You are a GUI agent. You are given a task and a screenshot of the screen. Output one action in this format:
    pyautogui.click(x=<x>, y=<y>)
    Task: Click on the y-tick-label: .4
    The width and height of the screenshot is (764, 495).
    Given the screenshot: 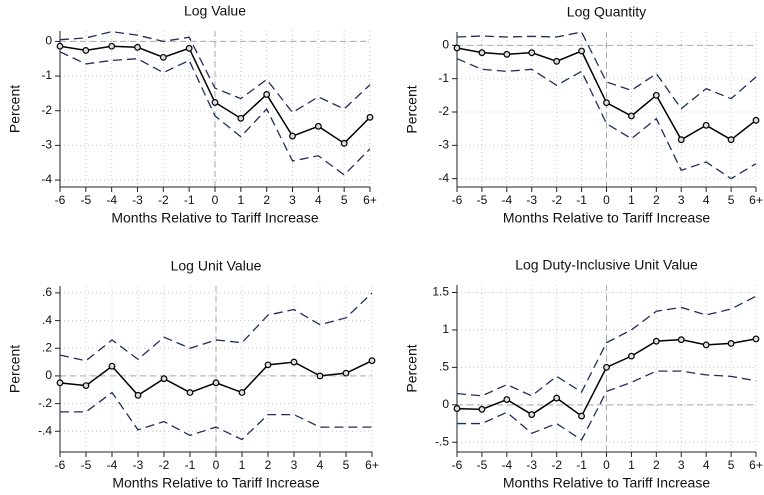 What is the action you would take?
    pyautogui.click(x=47, y=320)
    